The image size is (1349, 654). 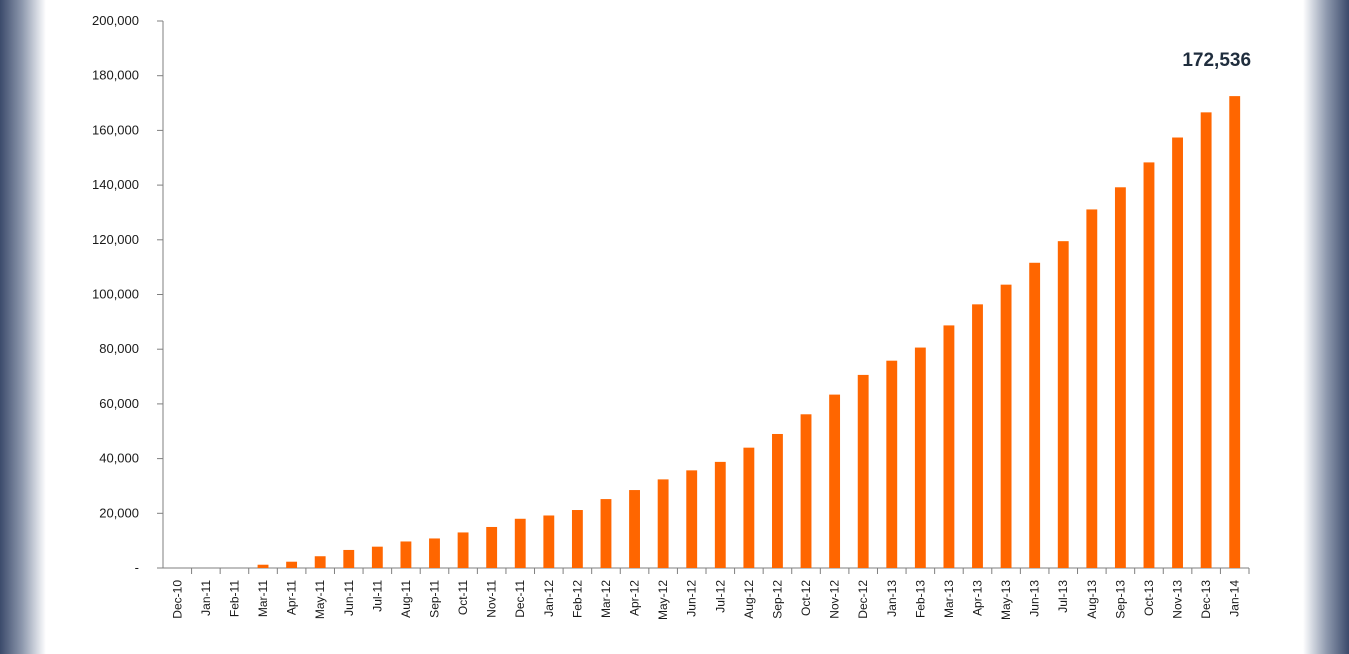 I want to click on x-tick-label: May-13, so click(x=1006, y=600).